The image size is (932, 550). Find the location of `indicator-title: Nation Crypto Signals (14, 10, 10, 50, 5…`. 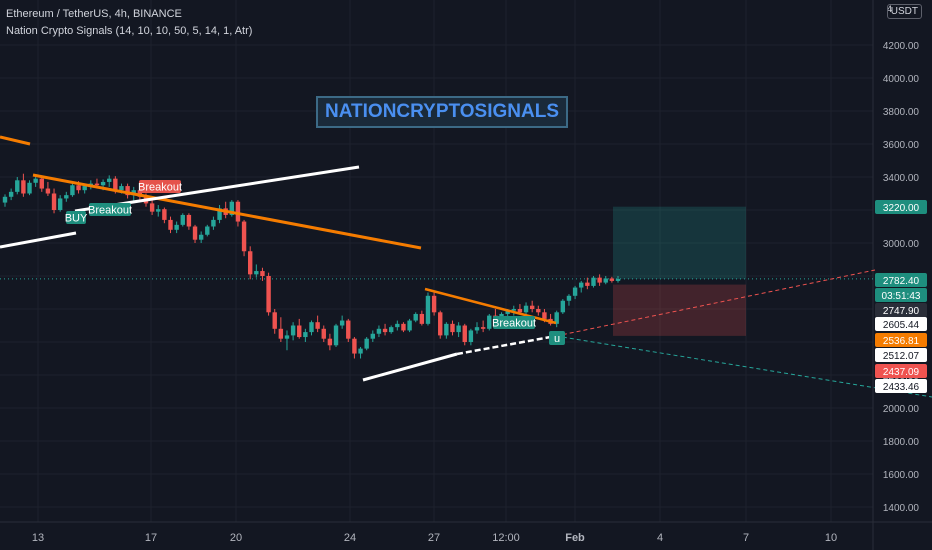

indicator-title: Nation Crypto Signals (14, 10, 10, 50, 5… is located at coordinates (129, 31).